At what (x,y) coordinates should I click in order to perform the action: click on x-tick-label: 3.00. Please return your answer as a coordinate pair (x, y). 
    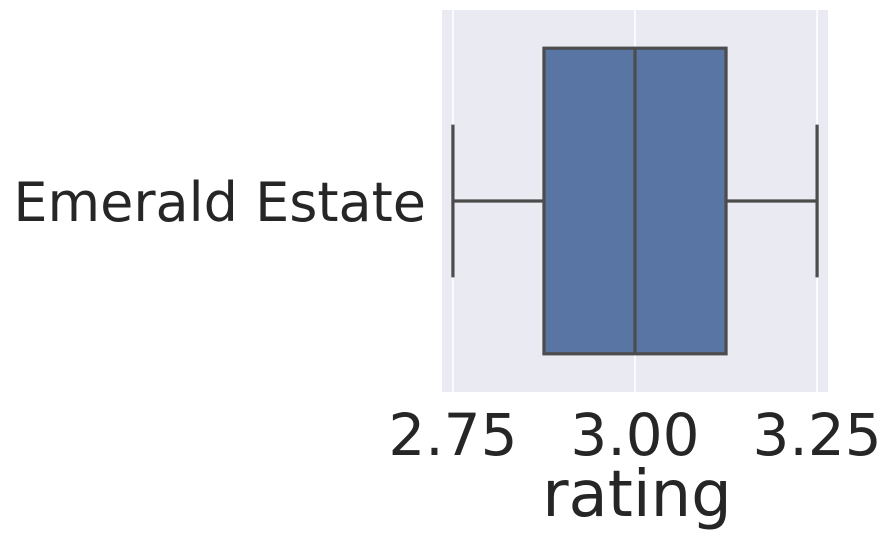
    Looking at the image, I should click on (634, 435).